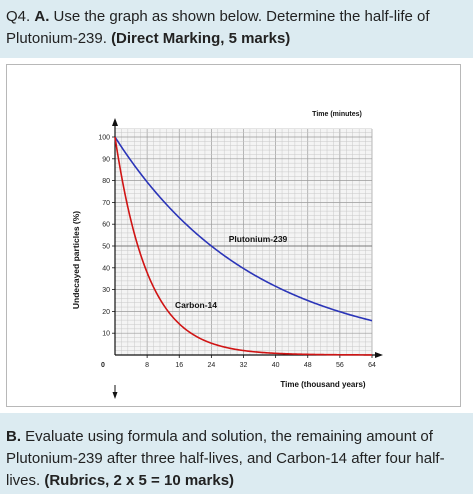 This screenshot has height=494, width=473. Describe the element at coordinates (115, 395) in the screenshot. I see `down-arrow-icon` at that location.